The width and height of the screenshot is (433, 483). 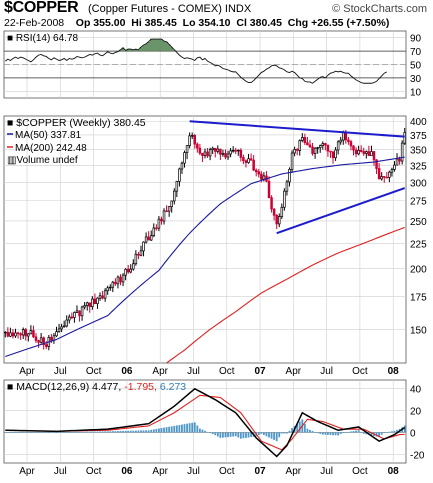 What do you see at coordinates (259, 23) in the screenshot?
I see `close-value: Cl 380.45` at bounding box center [259, 23].